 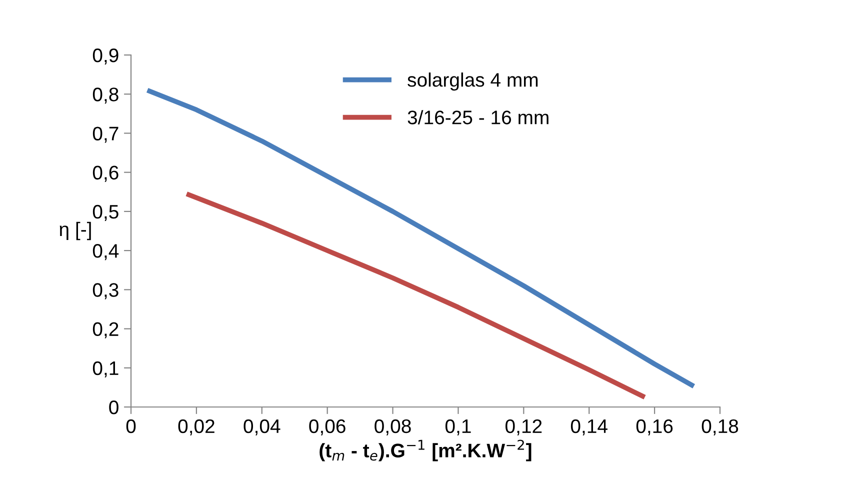 What do you see at coordinates (105, 134) in the screenshot?
I see `y-tick-label: 0,7` at bounding box center [105, 134].